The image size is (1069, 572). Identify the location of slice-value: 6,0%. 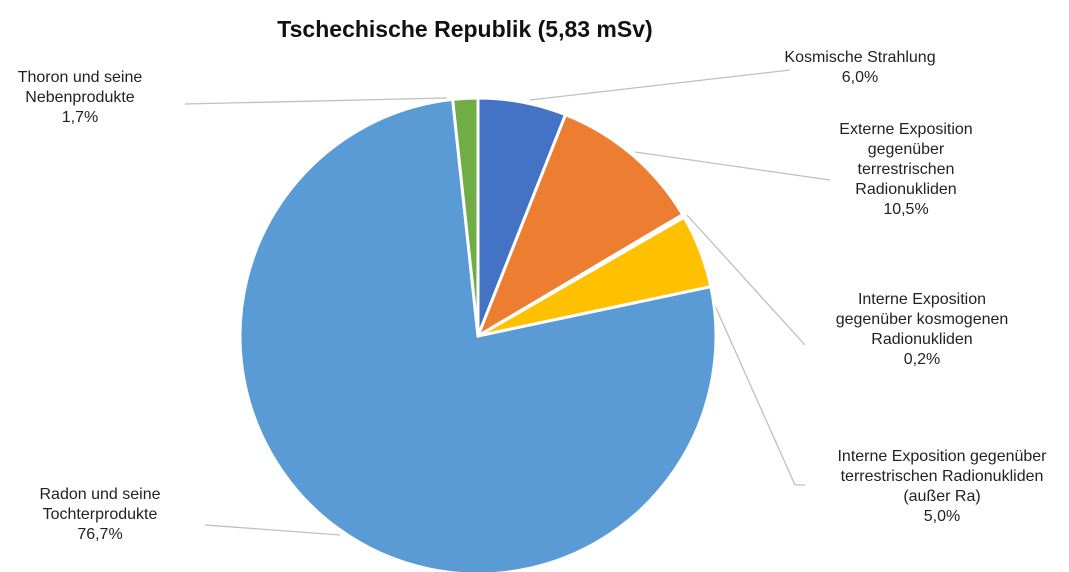
(860, 77).